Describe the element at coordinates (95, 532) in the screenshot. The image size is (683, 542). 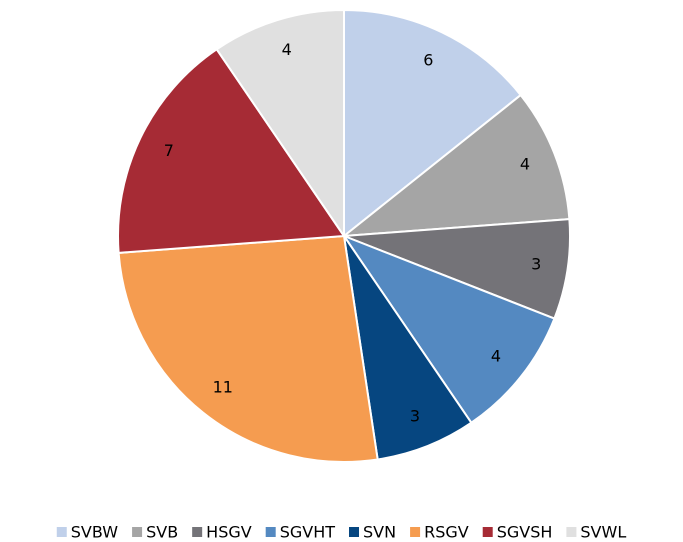
I see `legend-label: SVBW` at that location.